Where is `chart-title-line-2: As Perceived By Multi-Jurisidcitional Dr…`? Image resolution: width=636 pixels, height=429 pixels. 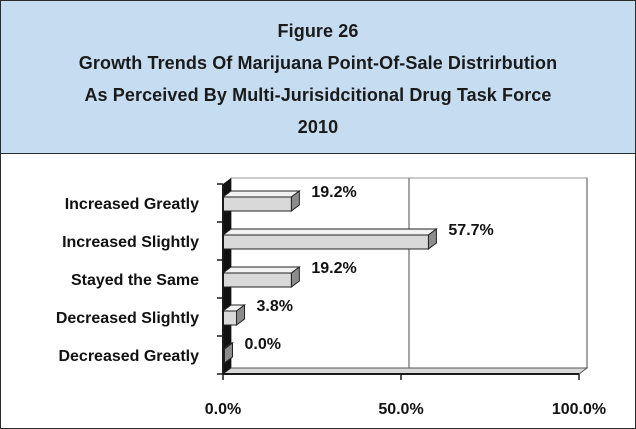
chart-title-line-2: As Perceived By Multi-Jurisidcitional Dr… is located at coordinates (318, 95).